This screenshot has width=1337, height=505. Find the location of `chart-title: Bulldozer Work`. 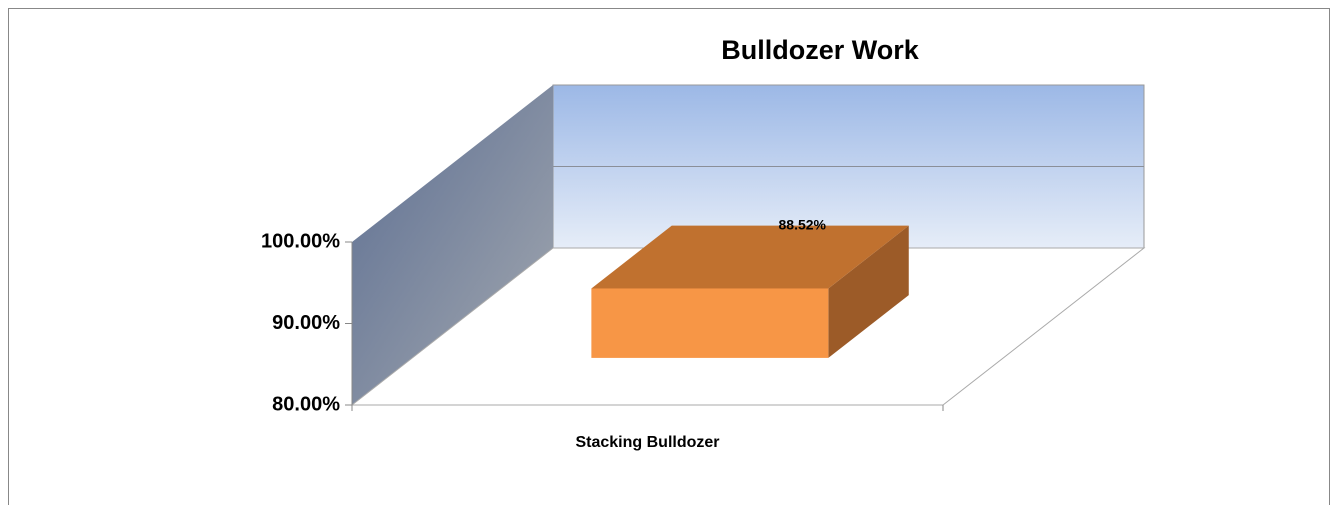

chart-title: Bulldozer Work is located at coordinates (820, 50).